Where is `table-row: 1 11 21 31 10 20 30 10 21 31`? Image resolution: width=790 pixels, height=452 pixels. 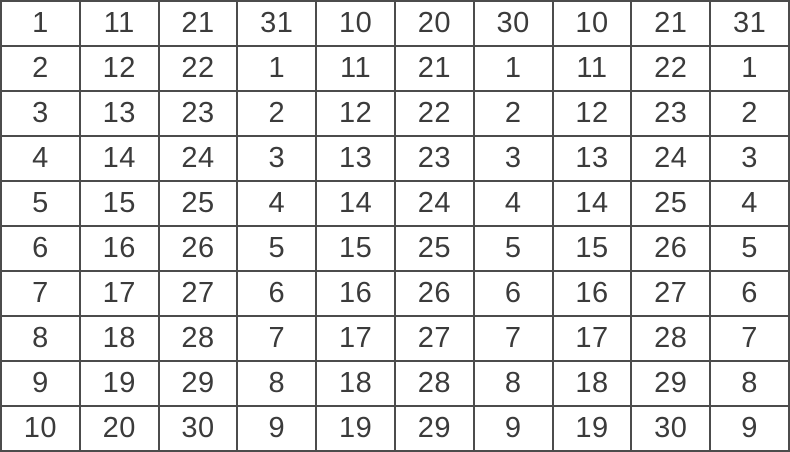 table-row: 1 11 21 31 10 20 30 10 21 31 is located at coordinates (395, 23).